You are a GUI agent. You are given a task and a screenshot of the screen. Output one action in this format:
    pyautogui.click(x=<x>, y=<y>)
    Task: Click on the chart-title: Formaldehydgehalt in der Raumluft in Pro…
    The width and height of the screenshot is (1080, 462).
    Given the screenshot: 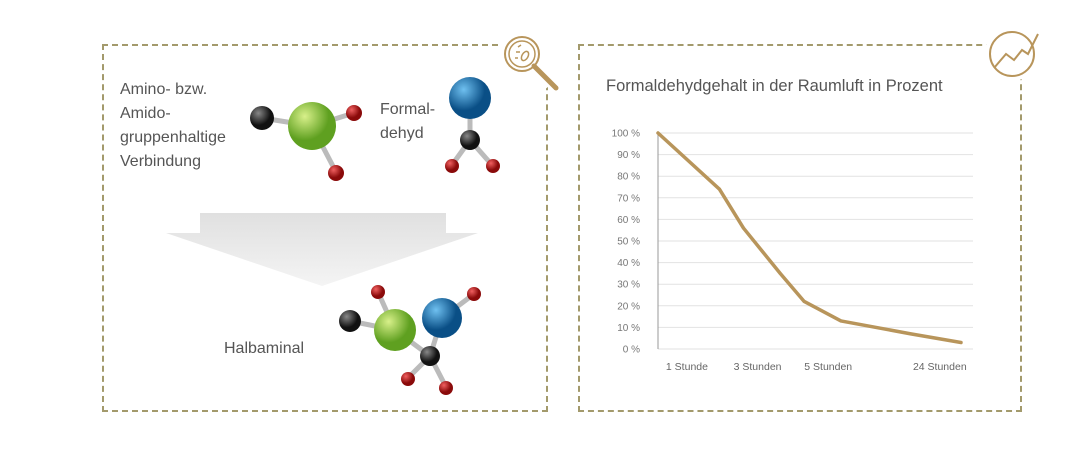 What is the action you would take?
    pyautogui.click(x=774, y=86)
    